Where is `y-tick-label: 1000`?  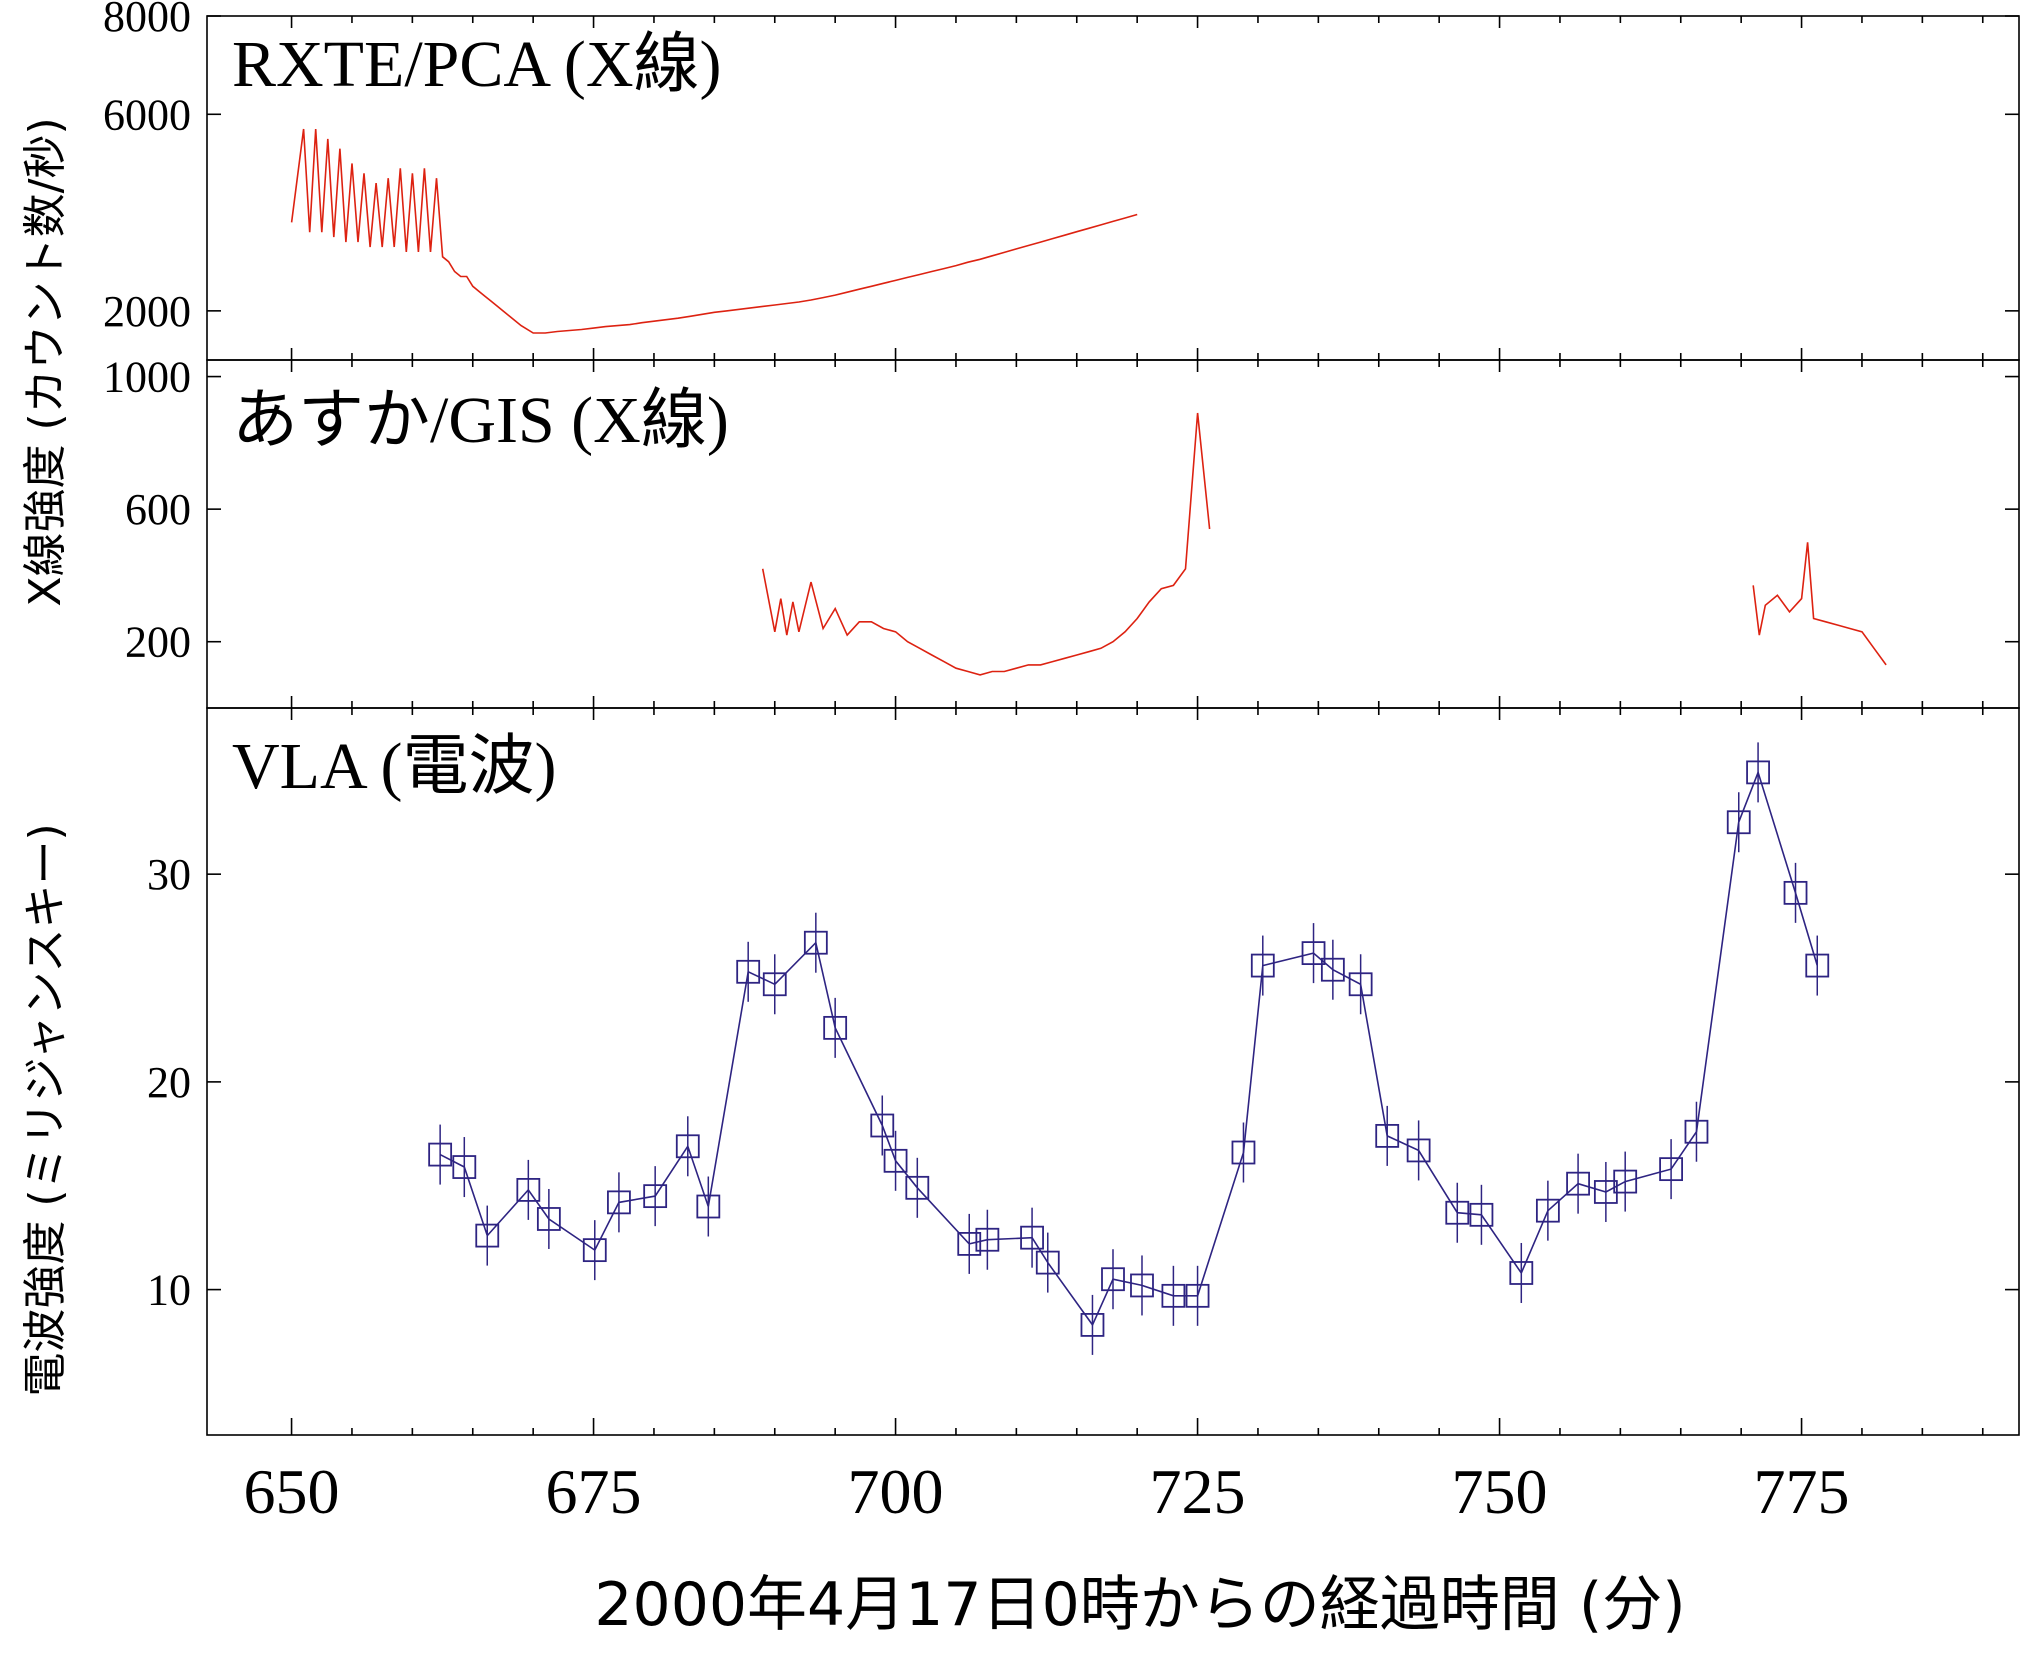
y-tick-label: 1000 is located at coordinates (147, 377).